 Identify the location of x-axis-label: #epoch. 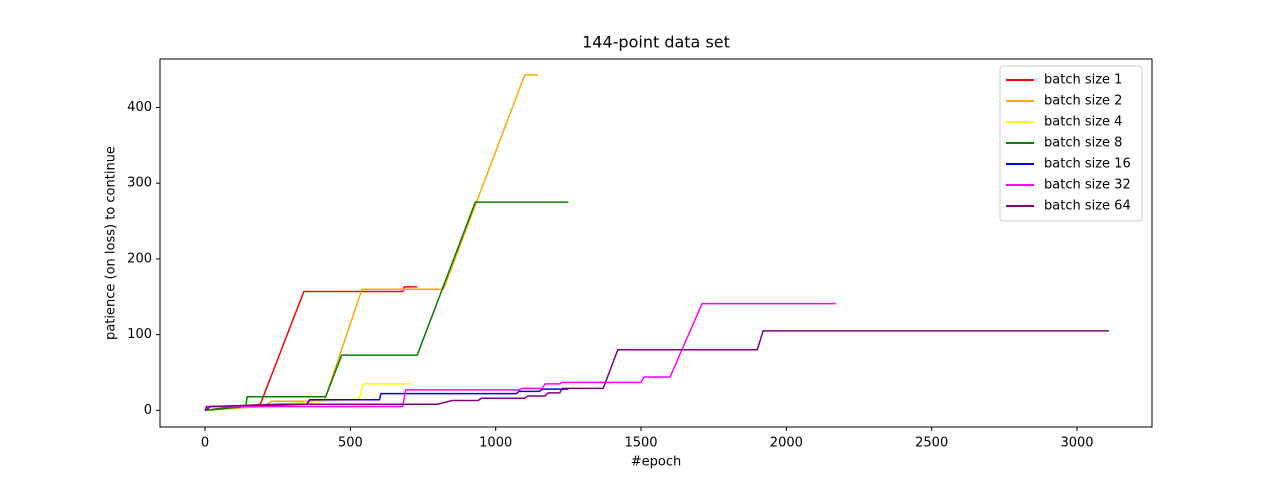
(656, 462).